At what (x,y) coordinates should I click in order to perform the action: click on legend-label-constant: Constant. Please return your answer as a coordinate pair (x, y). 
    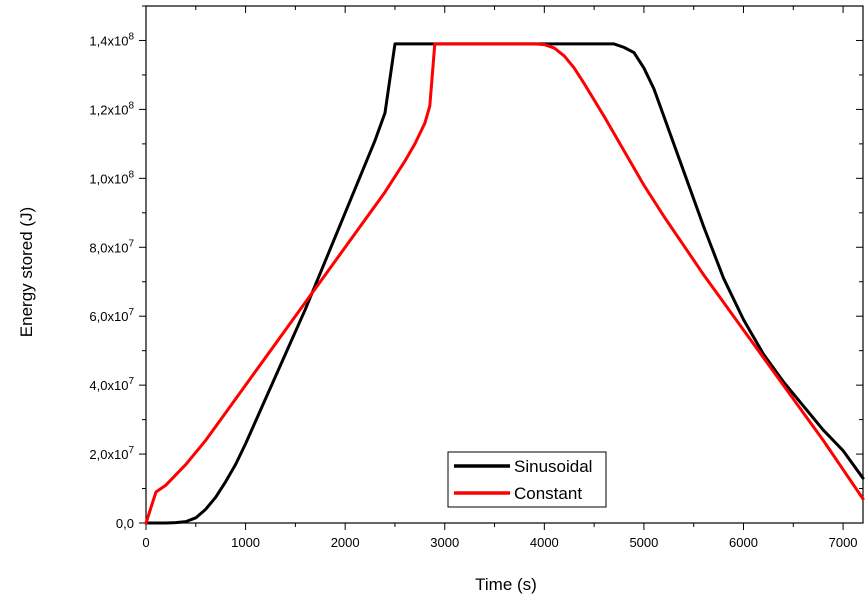
    Looking at the image, I should click on (548, 493).